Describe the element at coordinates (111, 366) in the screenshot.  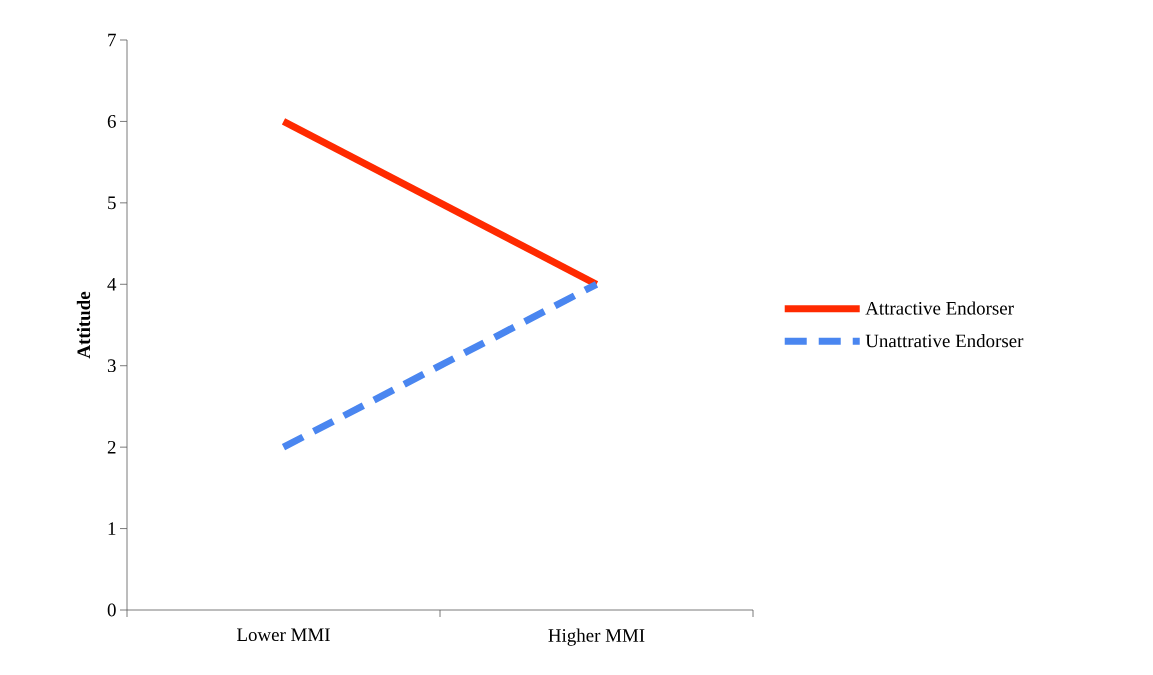
I see `y-tick-label: 3` at that location.